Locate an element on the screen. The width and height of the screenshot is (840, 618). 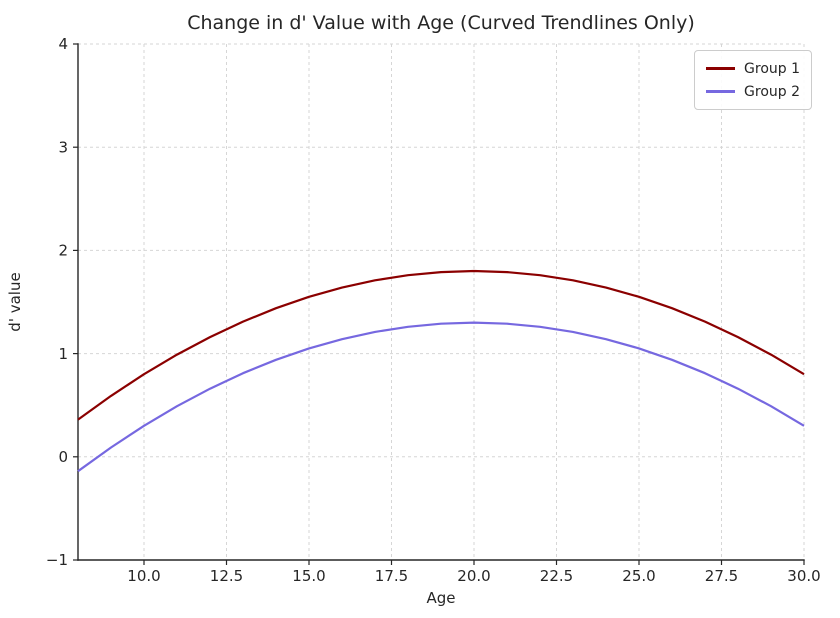
x-tick-label: 10.0 is located at coordinates (143, 576).